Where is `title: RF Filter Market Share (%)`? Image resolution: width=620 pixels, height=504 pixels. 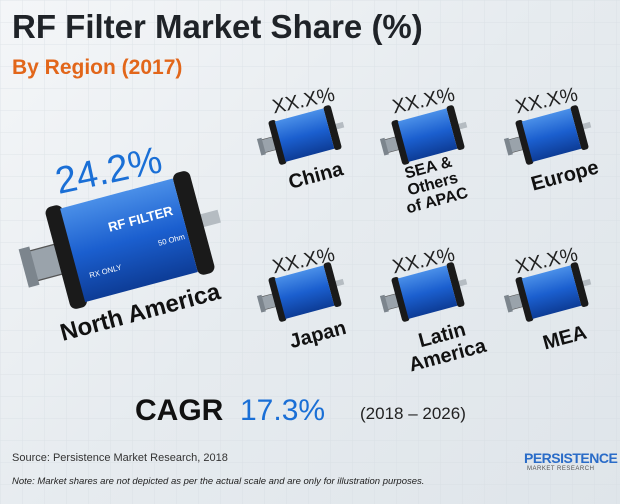 title: RF Filter Market Share (%) is located at coordinates (217, 26).